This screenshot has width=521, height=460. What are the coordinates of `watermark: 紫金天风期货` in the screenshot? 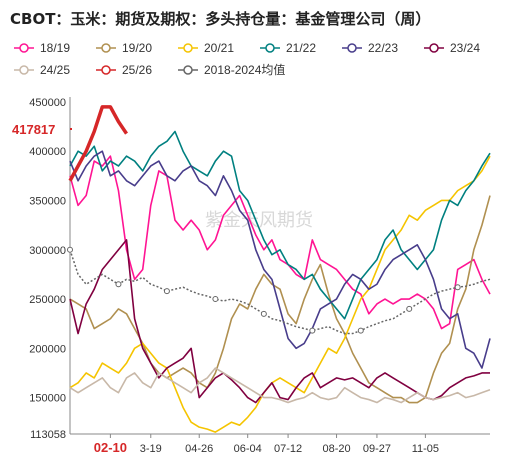 It's located at (259, 220).